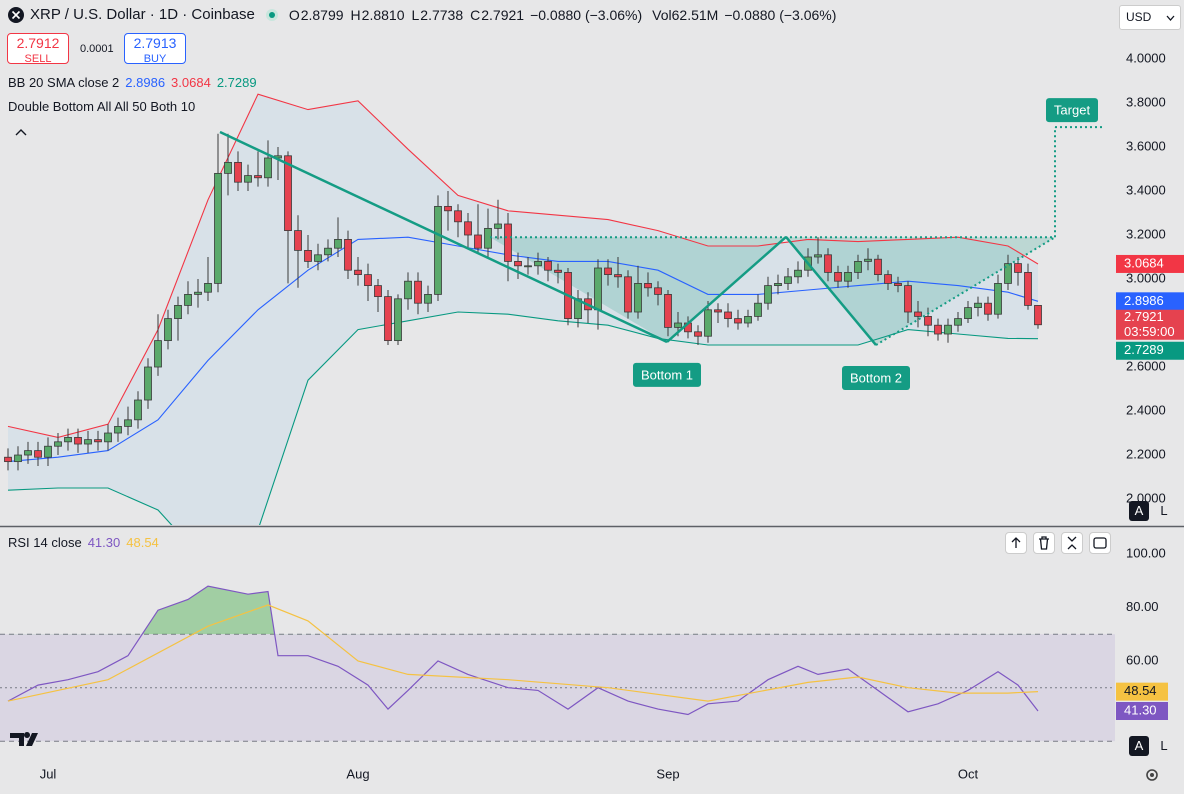  I want to click on buy-price: 2.7913, so click(155, 43).